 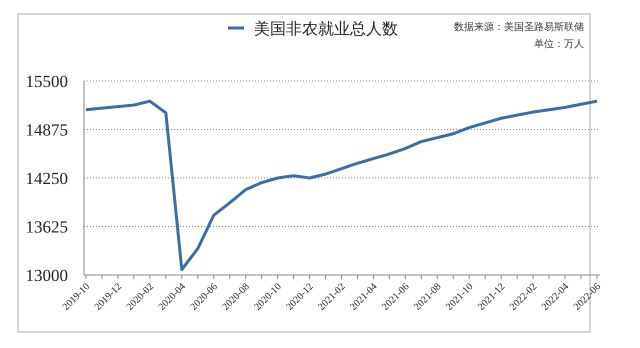 I want to click on source-note: 数据来源：美国圣路易斯联储, so click(x=519, y=27).